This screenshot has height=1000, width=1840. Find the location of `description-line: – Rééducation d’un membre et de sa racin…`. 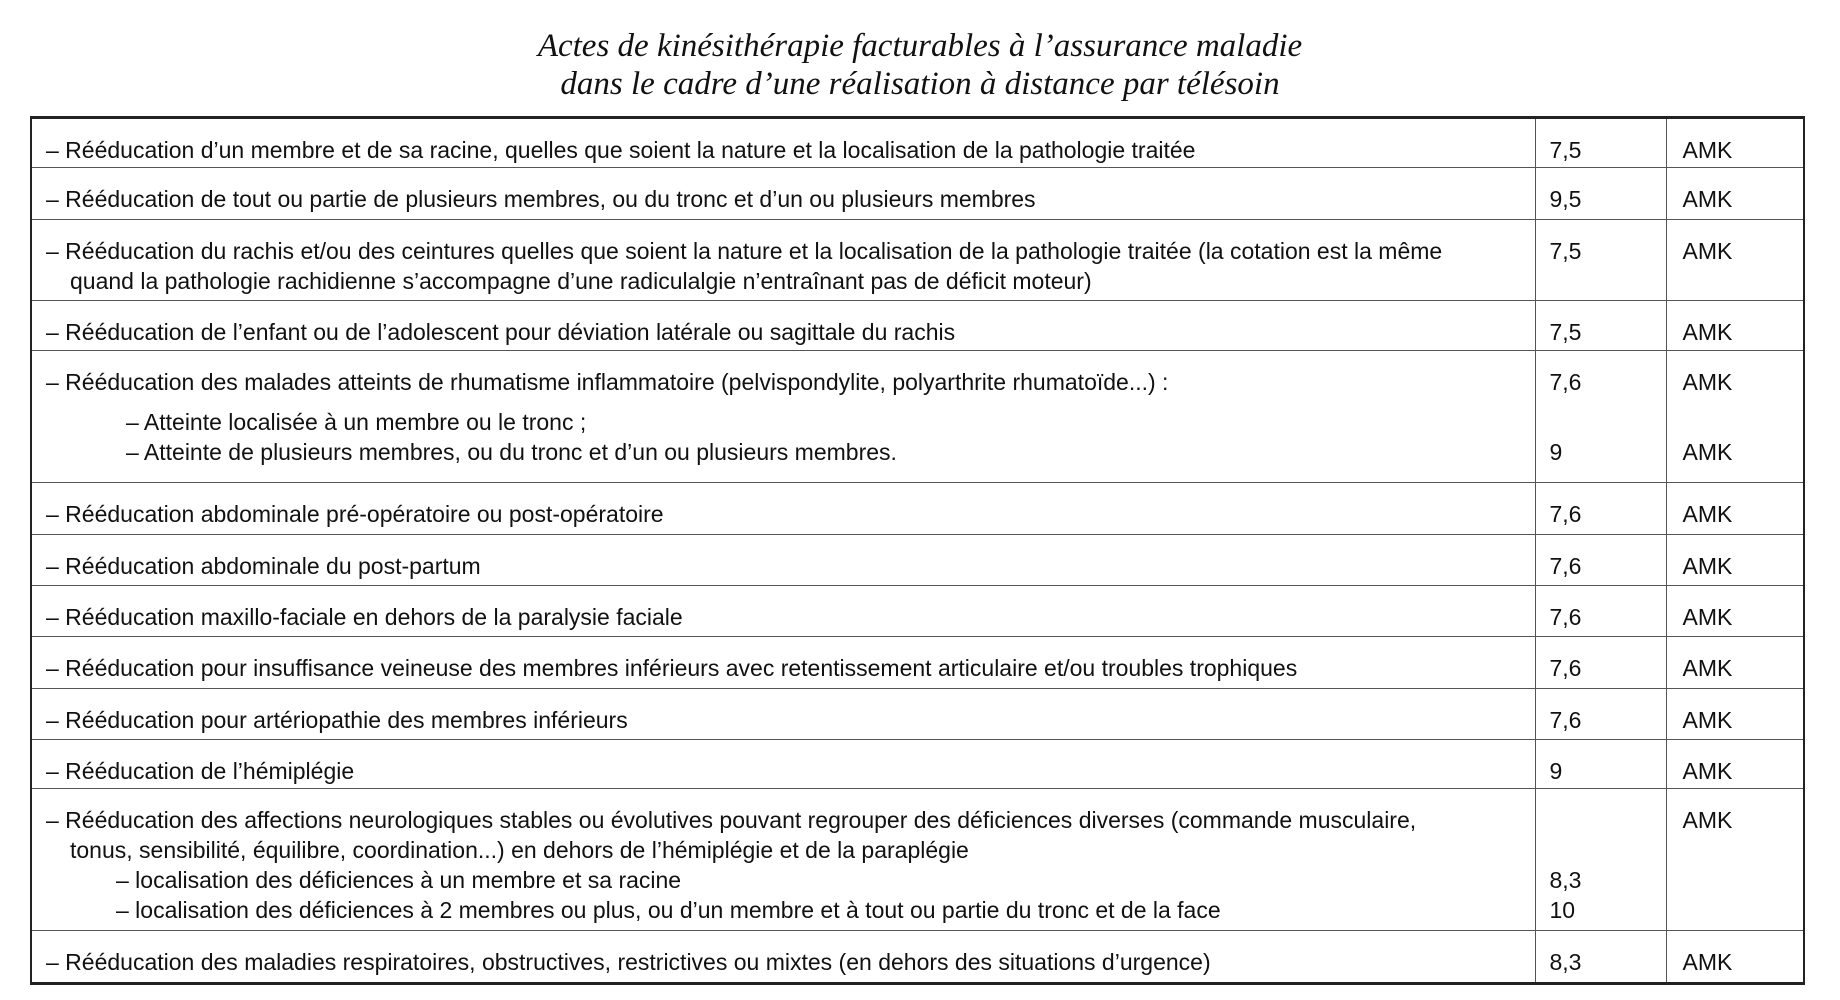

description-line: – Rééducation d’un membre et de sa racin… is located at coordinates (621, 150).